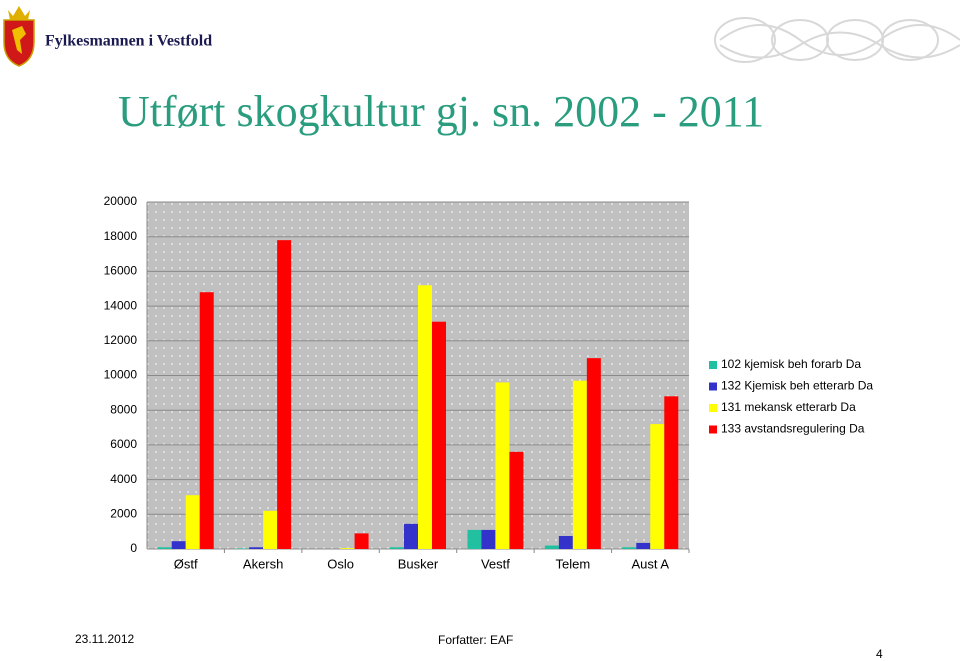  I want to click on legend-label: 132 Kjemisk beh etterarb Da, so click(797, 386).